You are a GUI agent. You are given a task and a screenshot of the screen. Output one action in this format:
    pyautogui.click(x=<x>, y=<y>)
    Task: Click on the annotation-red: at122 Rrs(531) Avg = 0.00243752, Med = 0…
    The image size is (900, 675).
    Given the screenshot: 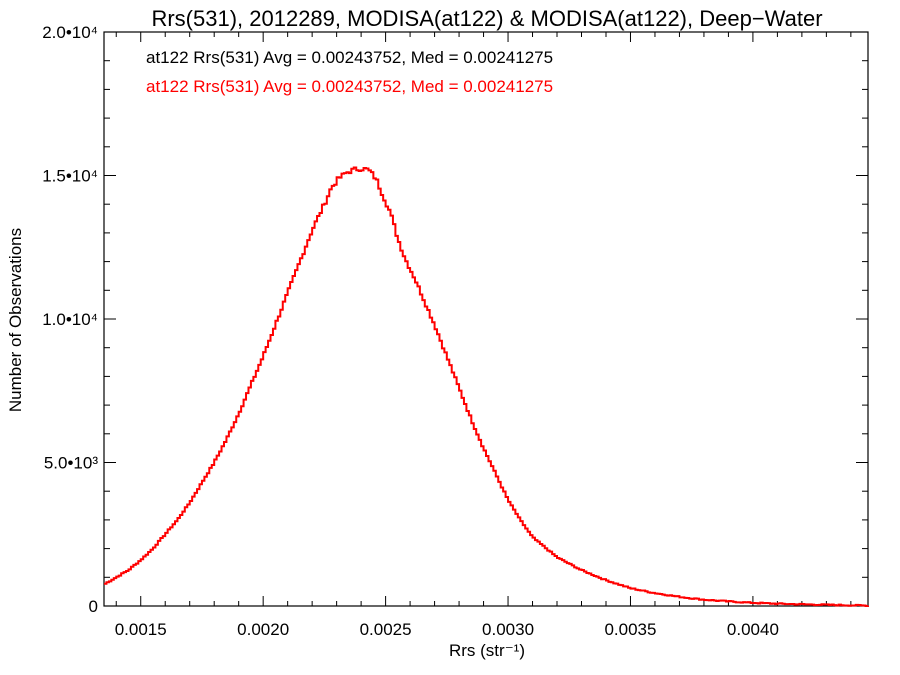 What is the action you would take?
    pyautogui.click(x=349, y=86)
    